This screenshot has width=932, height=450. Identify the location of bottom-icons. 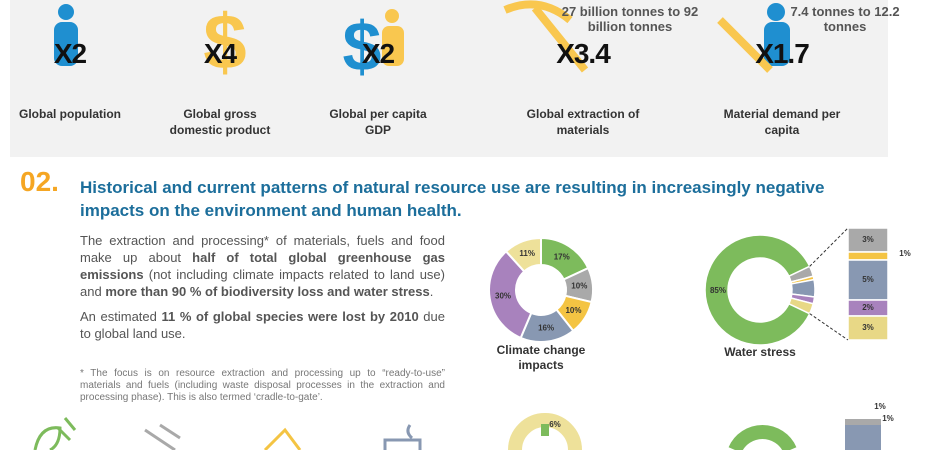
(457, 431).